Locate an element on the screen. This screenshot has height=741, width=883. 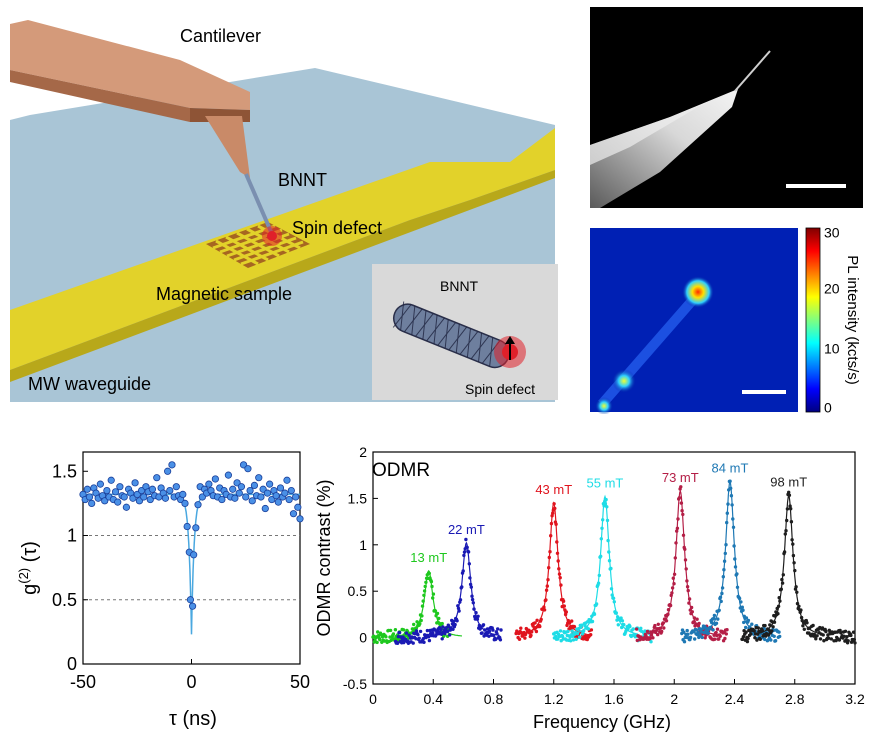
odmr-xtick-label: 1.2 is located at coordinates (554, 699).